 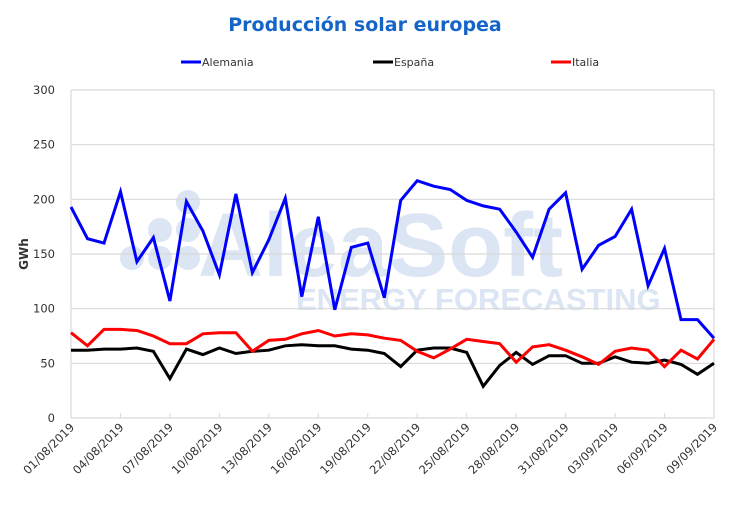 What do you see at coordinates (444, 448) in the screenshot?
I see `x-tick-label: 25/08/2019` at bounding box center [444, 448].